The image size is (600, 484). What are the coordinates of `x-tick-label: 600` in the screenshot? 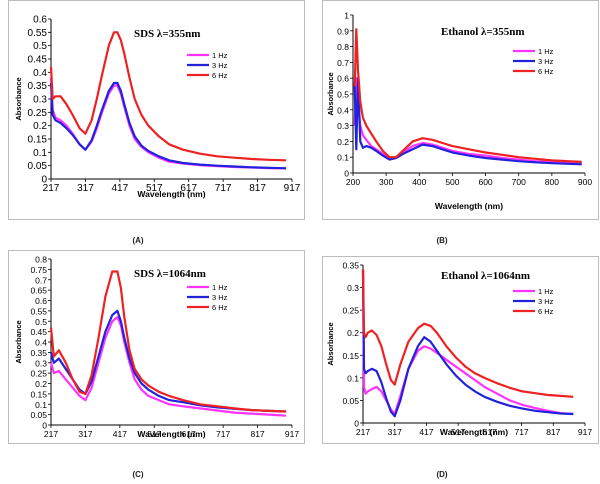 It's located at (485, 182).